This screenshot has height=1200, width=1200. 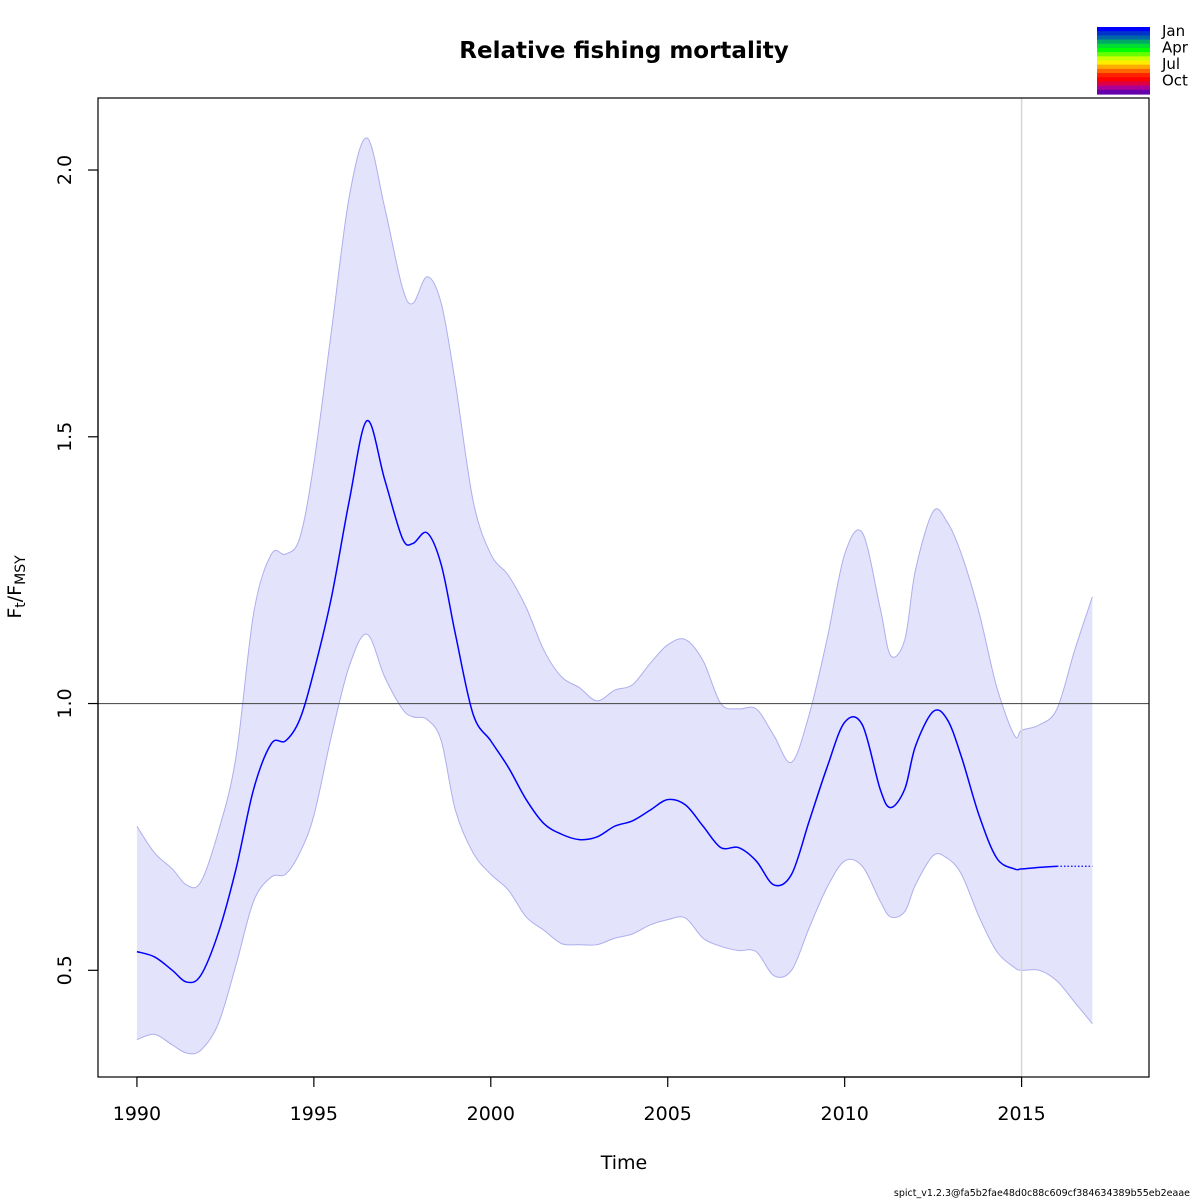 I want to click on x-tick-label: 1995, so click(x=314, y=1114).